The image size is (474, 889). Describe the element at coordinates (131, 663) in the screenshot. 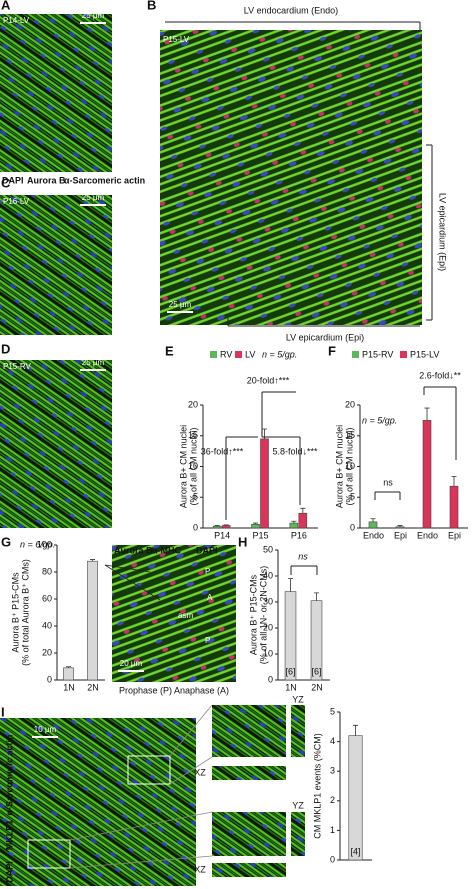

I see `scale-label: 20 μm` at that location.